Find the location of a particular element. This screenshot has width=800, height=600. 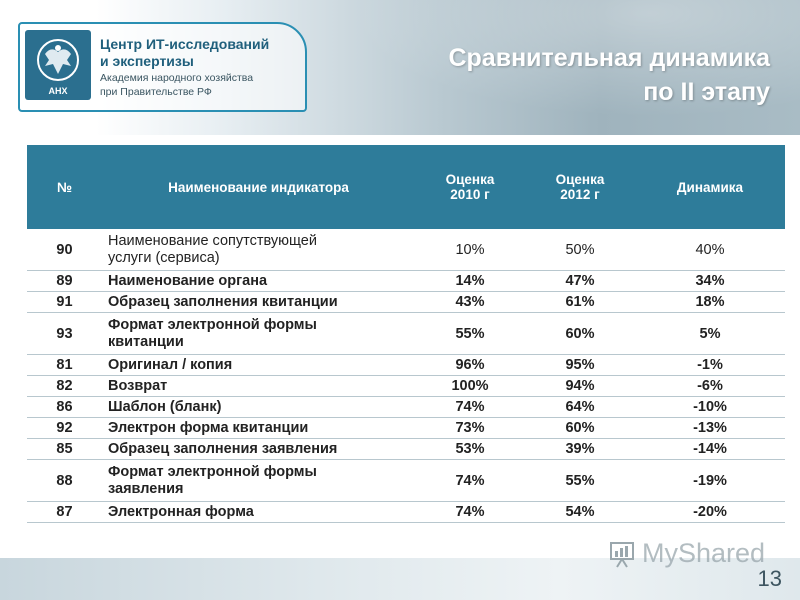

row-score-2010: 14% is located at coordinates (470, 281).